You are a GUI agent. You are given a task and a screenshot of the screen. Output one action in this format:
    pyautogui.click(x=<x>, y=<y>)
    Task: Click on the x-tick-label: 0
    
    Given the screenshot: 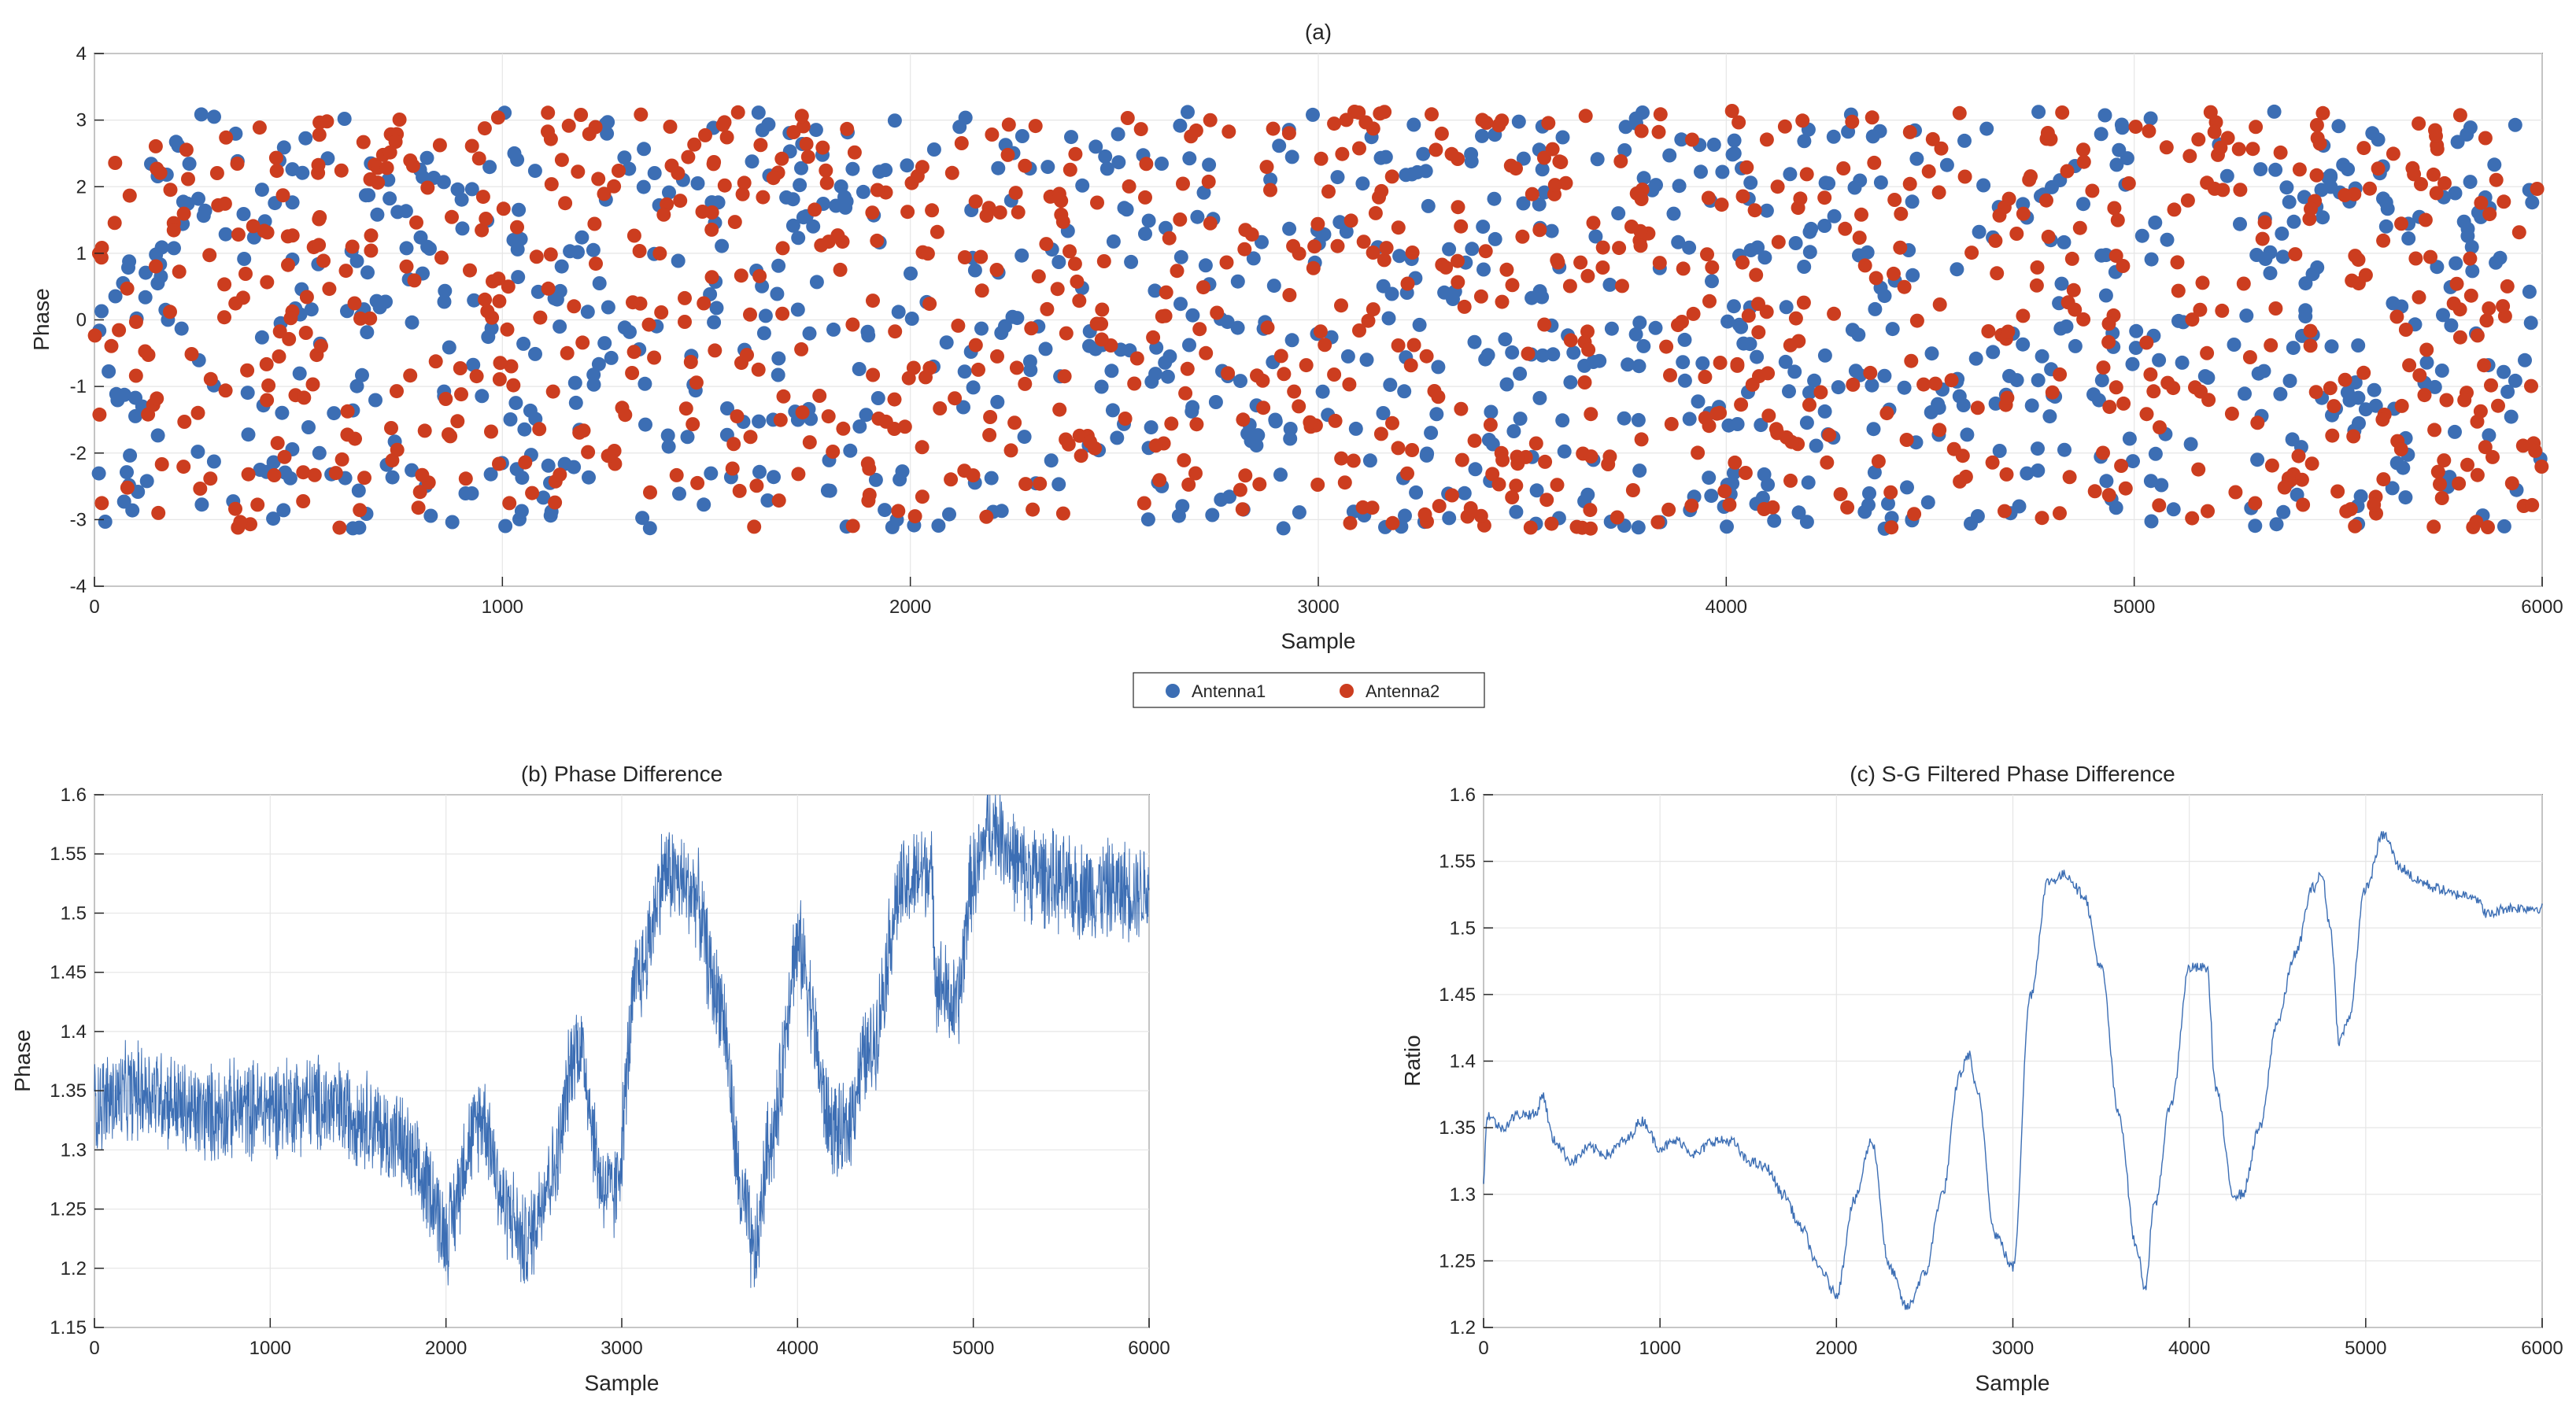 What is the action you would take?
    pyautogui.click(x=94, y=1348)
    